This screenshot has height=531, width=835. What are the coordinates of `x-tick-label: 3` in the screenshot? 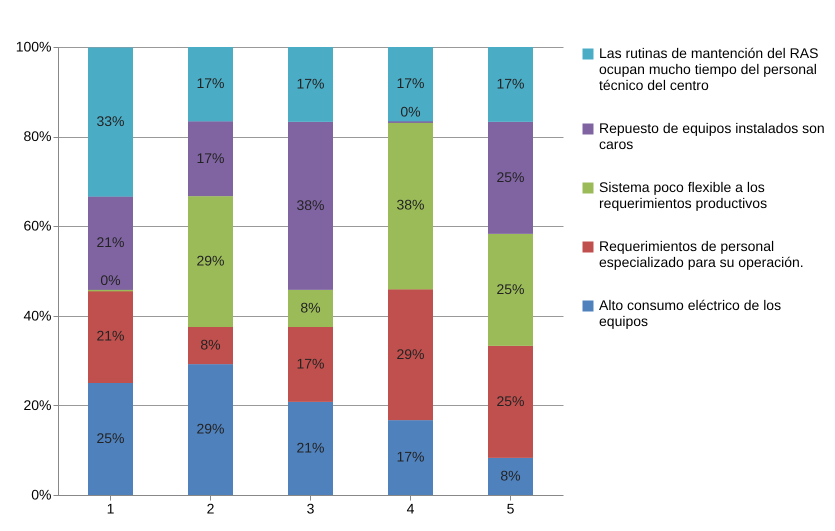 It's located at (310, 508).